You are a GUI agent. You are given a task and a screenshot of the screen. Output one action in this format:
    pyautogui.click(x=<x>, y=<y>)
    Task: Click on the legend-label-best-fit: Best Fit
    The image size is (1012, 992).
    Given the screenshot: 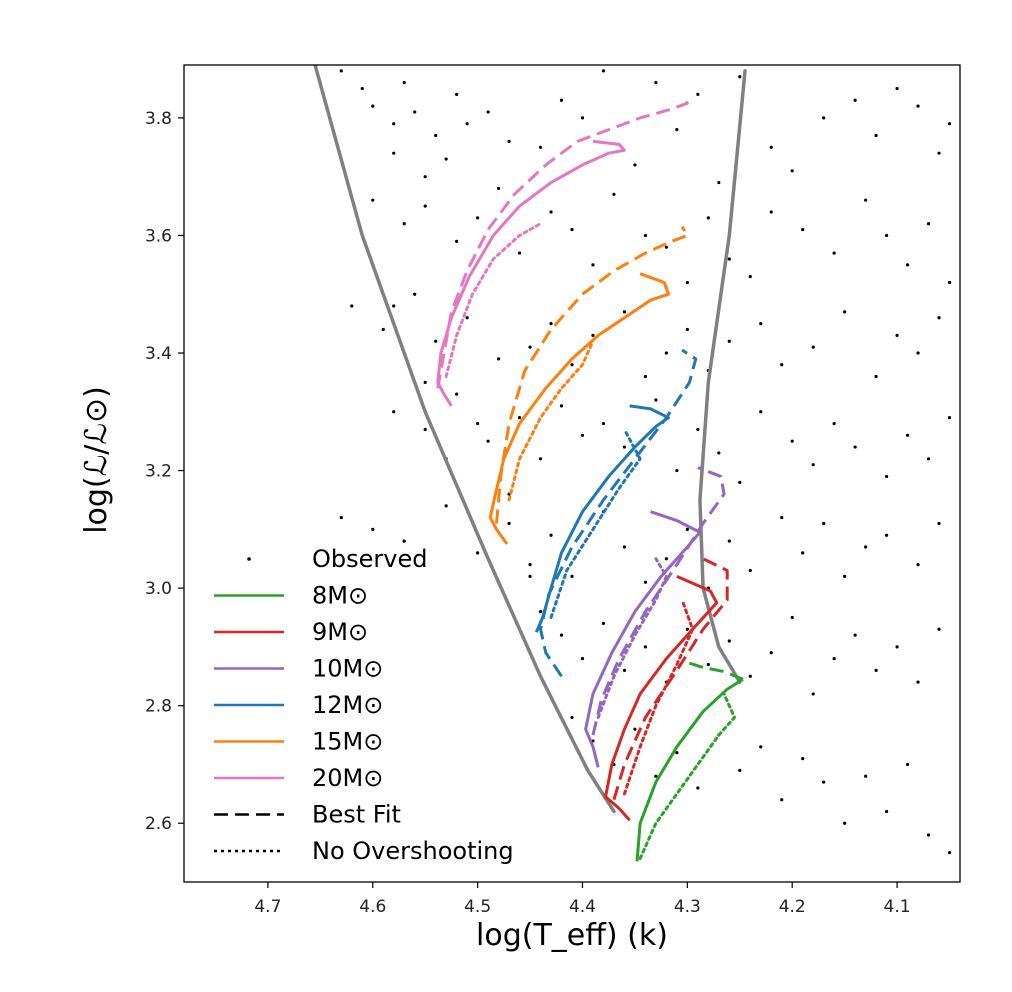 What is the action you would take?
    pyautogui.click(x=356, y=815)
    